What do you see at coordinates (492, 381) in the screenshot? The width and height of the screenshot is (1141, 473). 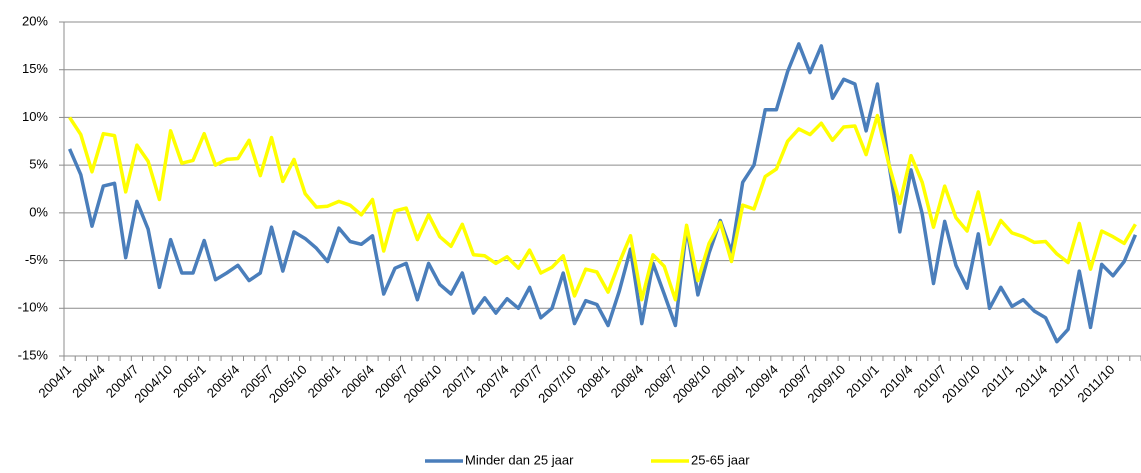 I see `x-tick-label: 2007/4` at bounding box center [492, 381].